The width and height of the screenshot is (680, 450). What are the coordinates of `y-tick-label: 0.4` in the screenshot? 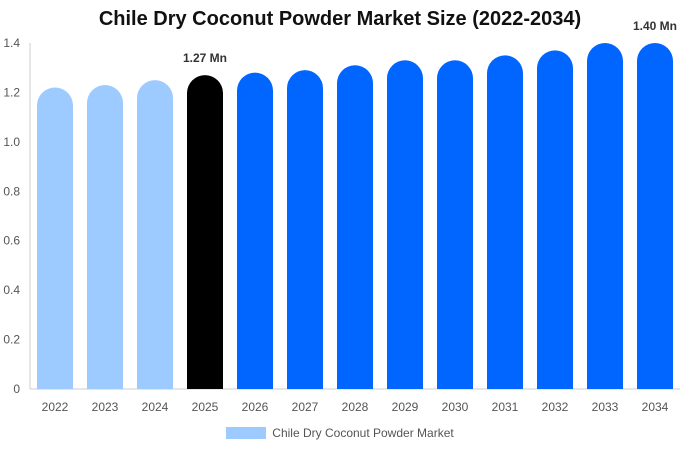 It's located at (11, 290).